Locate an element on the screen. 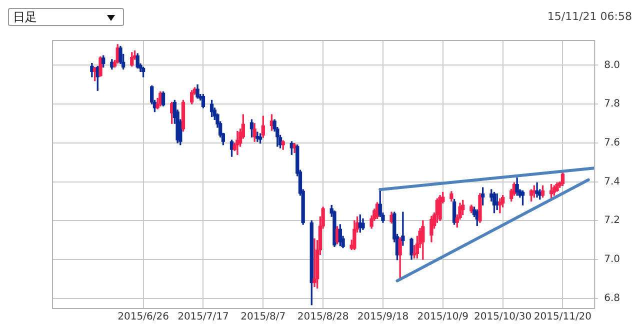  x-tick-label: 2015/9/18 is located at coordinates (383, 317).